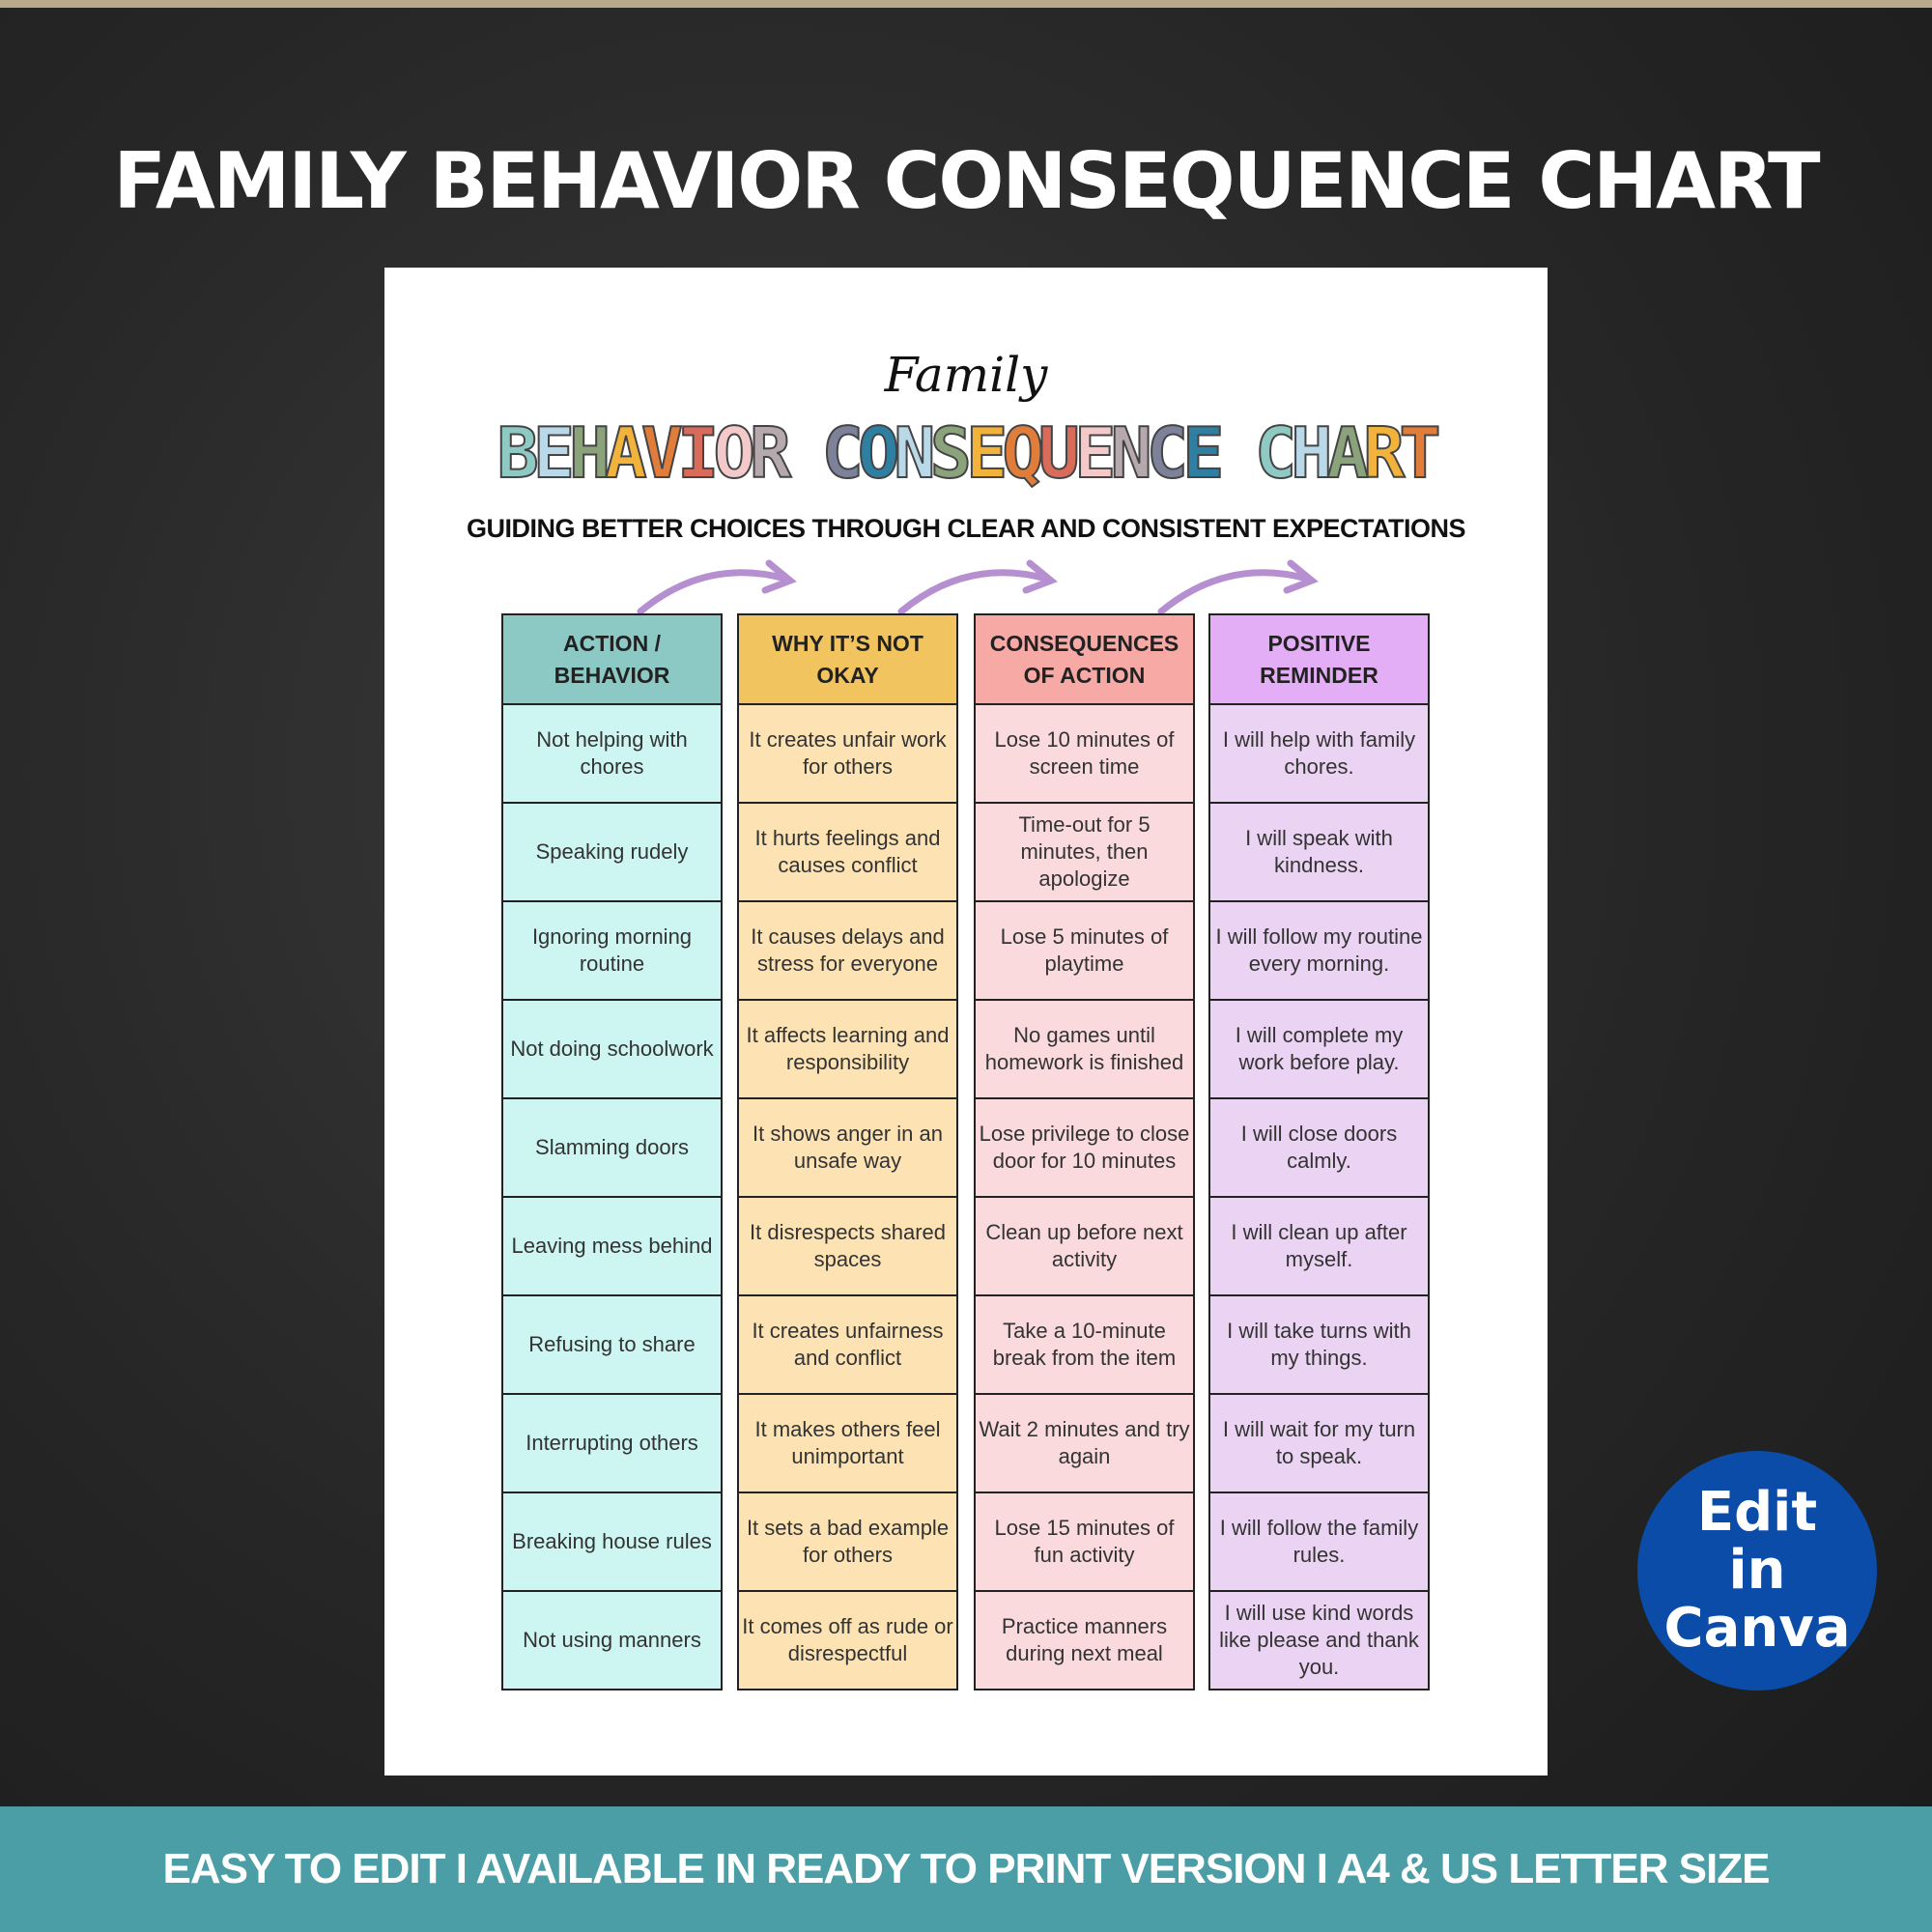 The height and width of the screenshot is (1932, 1932). Describe the element at coordinates (847, 659) in the screenshot. I see `column-header: WHY IT’S NOT OKAY` at that location.